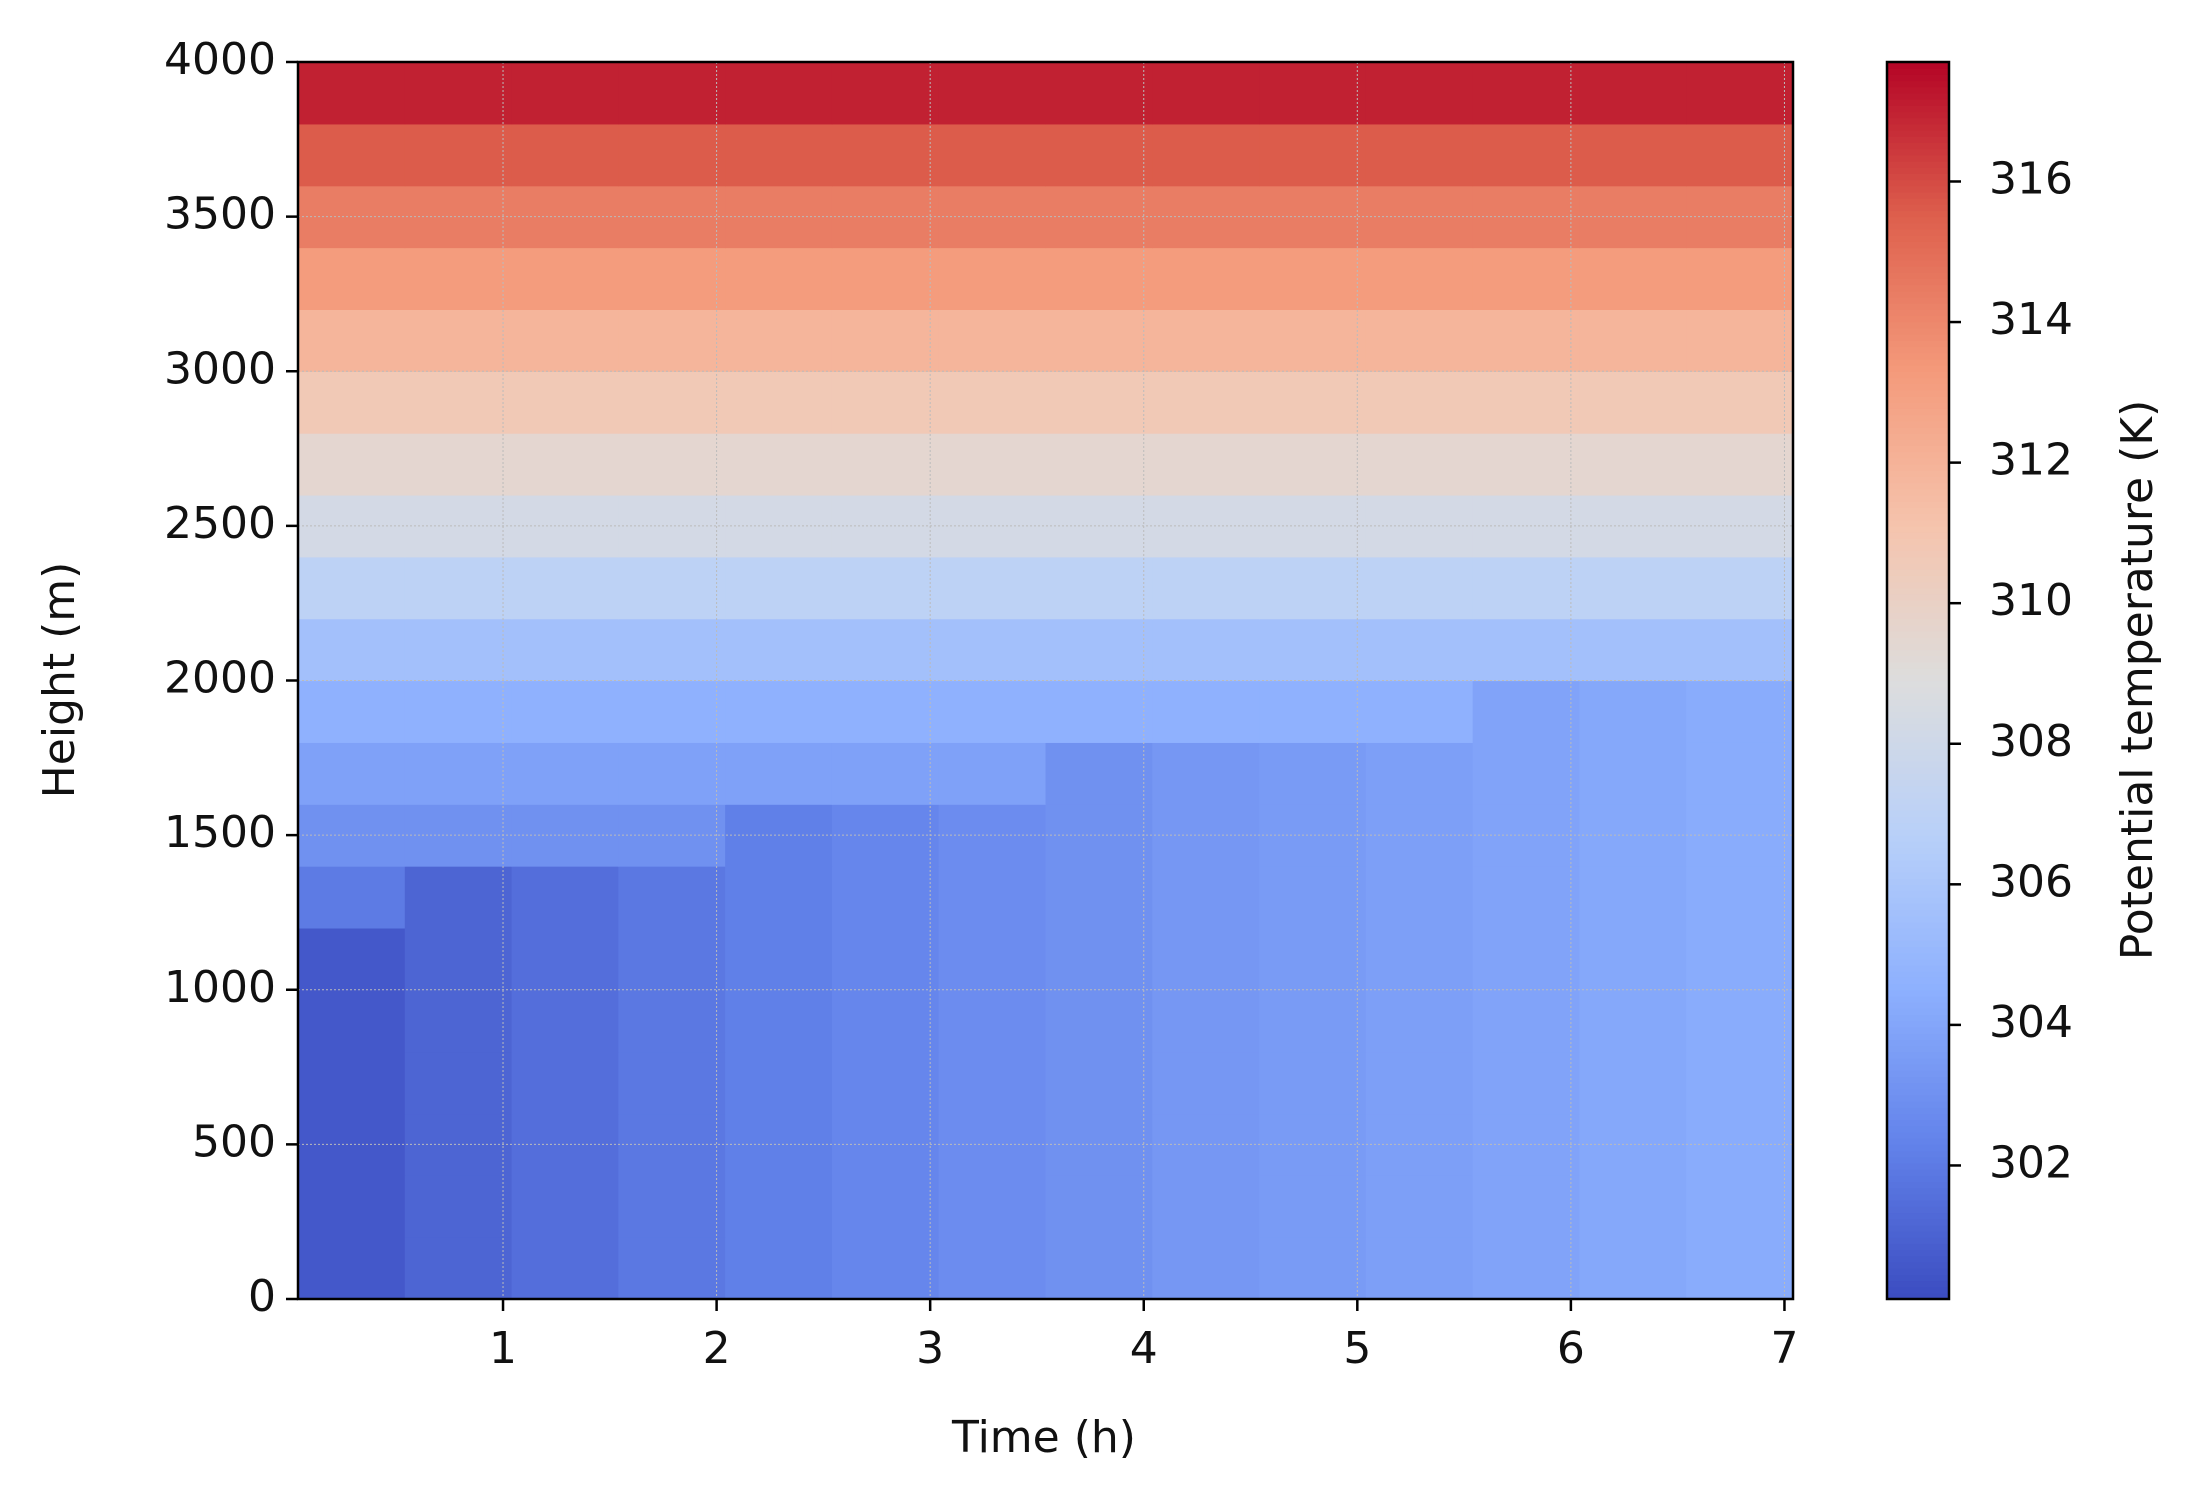 This screenshot has height=1502, width=2200. What do you see at coordinates (2031, 741) in the screenshot?
I see `colorbar-tick-label: 308` at bounding box center [2031, 741].